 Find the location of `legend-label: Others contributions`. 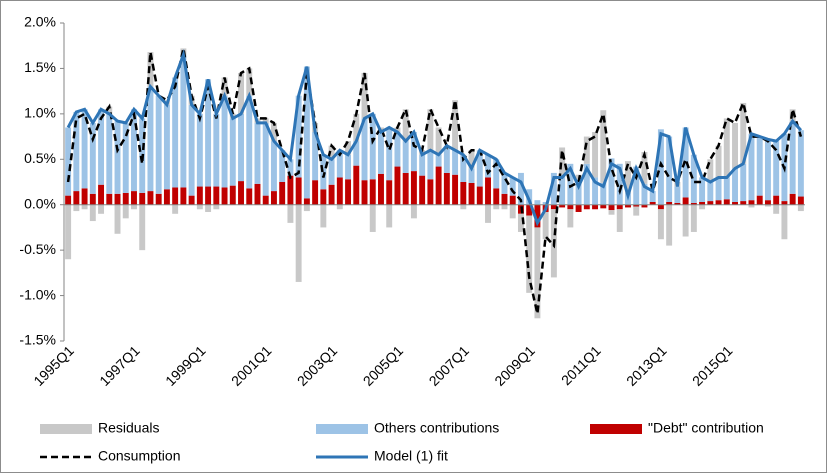

legend-label: Others contributions is located at coordinates (436, 428).